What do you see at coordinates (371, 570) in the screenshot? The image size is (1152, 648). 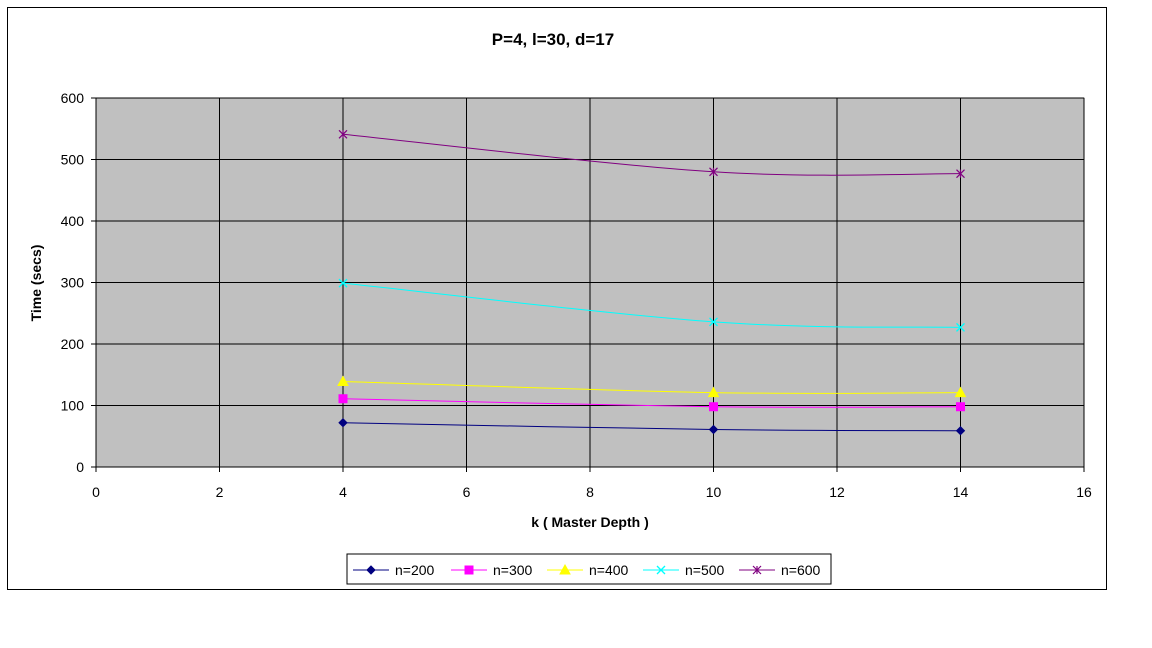 I see `legend-marker-n=200` at bounding box center [371, 570].